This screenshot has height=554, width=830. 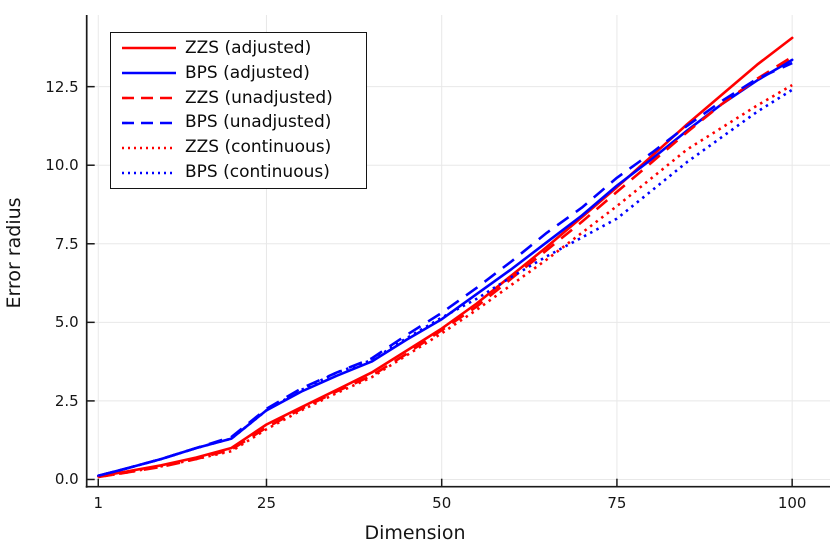 I want to click on legend-item-zzs-unadjusted: ZZS (unadjusted), so click(x=240, y=98).